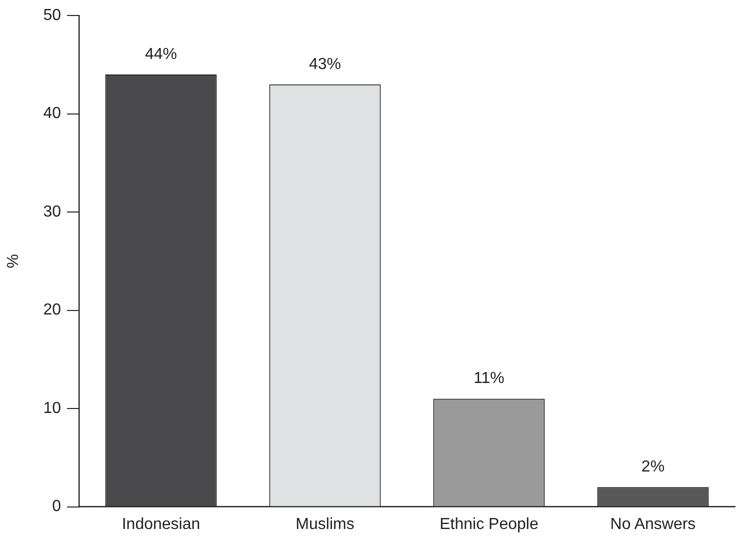 This screenshot has width=750, height=552. I want to click on x-tick-label: Ethnic People, so click(489, 524).